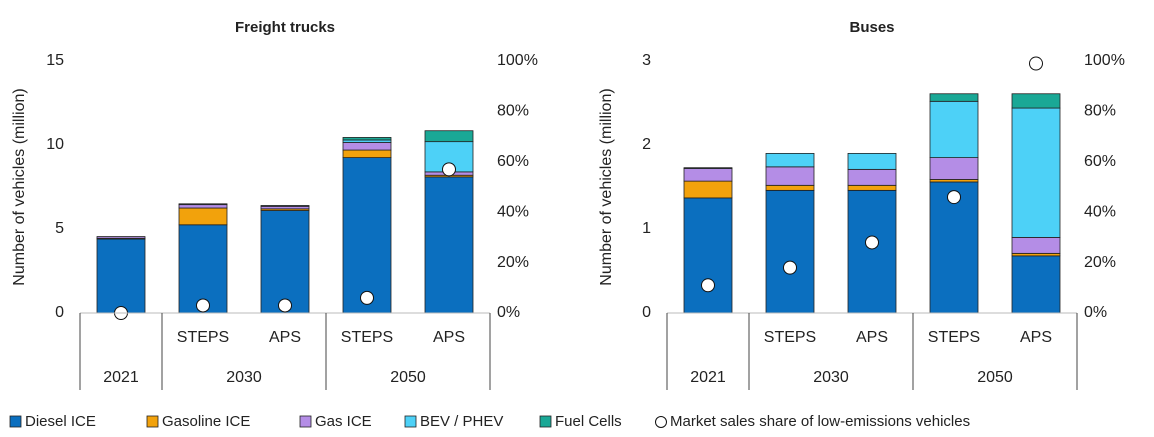  I want to click on legend-label: Fuel Cells, so click(588, 421).